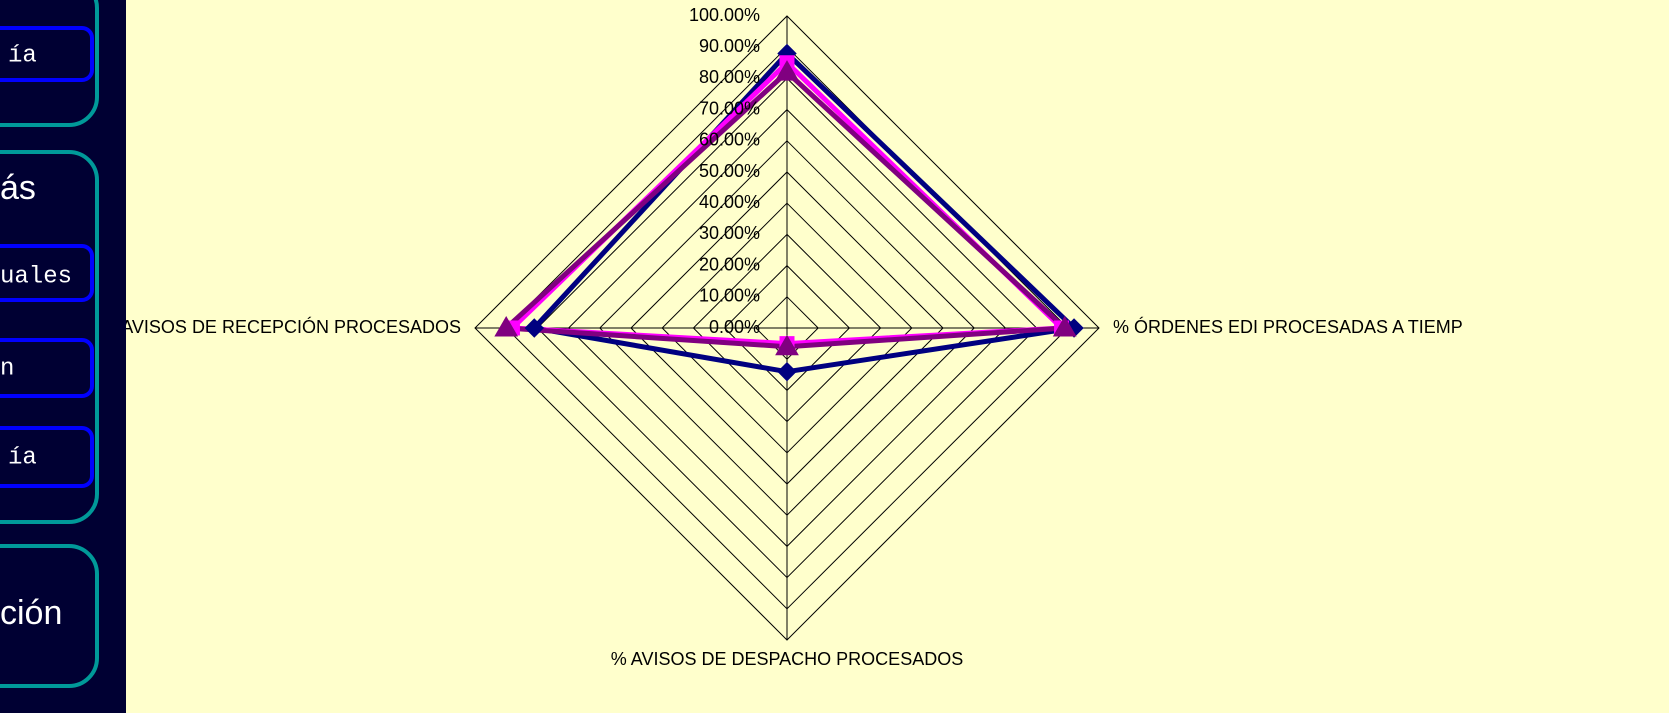 The image size is (1669, 713). What do you see at coordinates (787, 659) in the screenshot?
I see `category-label: % AVISOS DE DESPACHO PROCESADOS` at bounding box center [787, 659].